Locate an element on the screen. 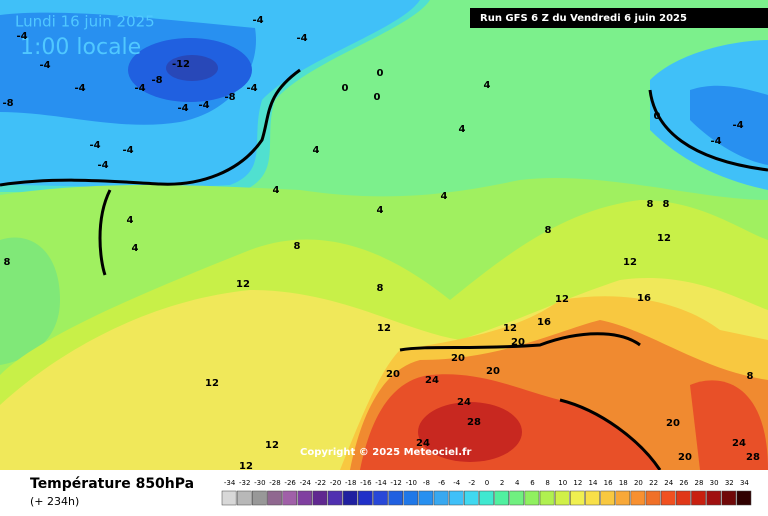 Image resolution: width=768 pixels, height=516 pixels. legend-label: -32 is located at coordinates (244, 483).